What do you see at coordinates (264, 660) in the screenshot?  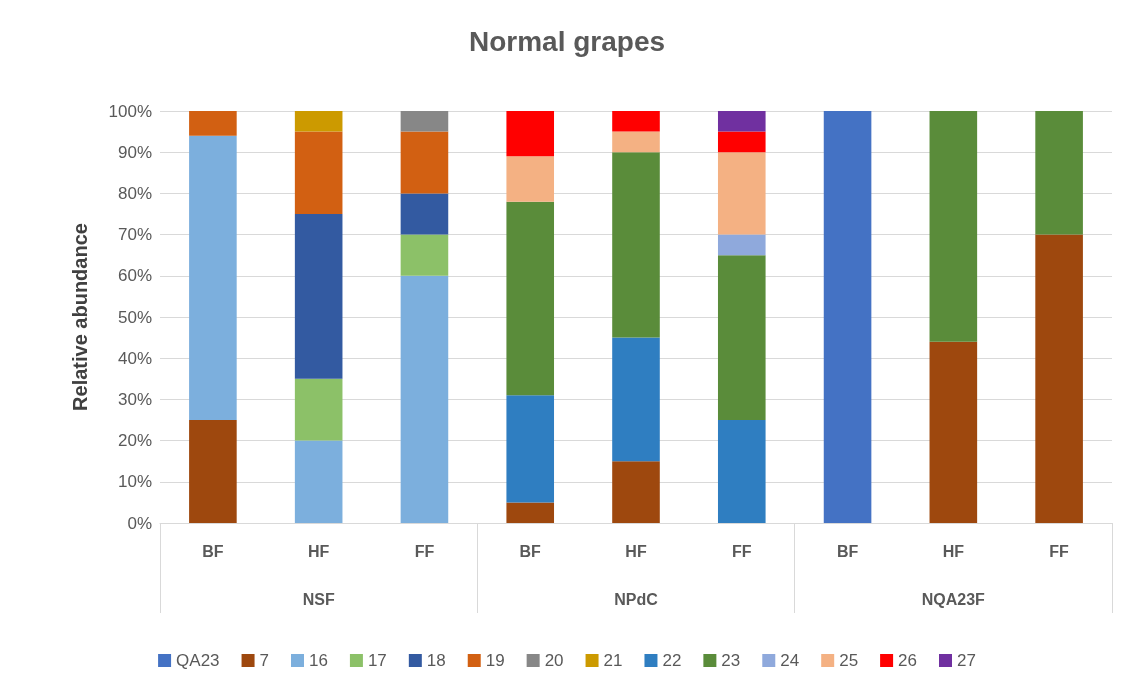 I see `legend-label: 7` at bounding box center [264, 660].